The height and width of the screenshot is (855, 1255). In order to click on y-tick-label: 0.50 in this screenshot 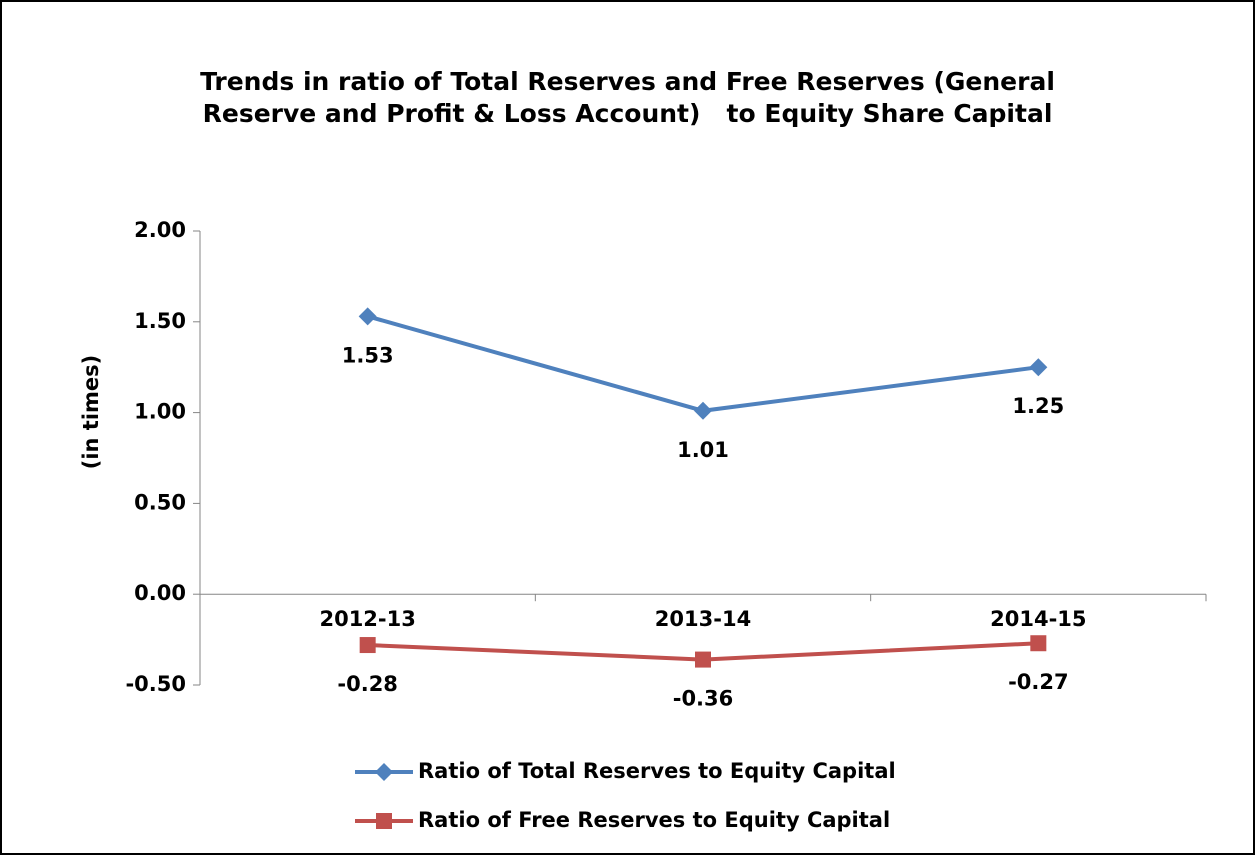, I will do `click(160, 502)`.